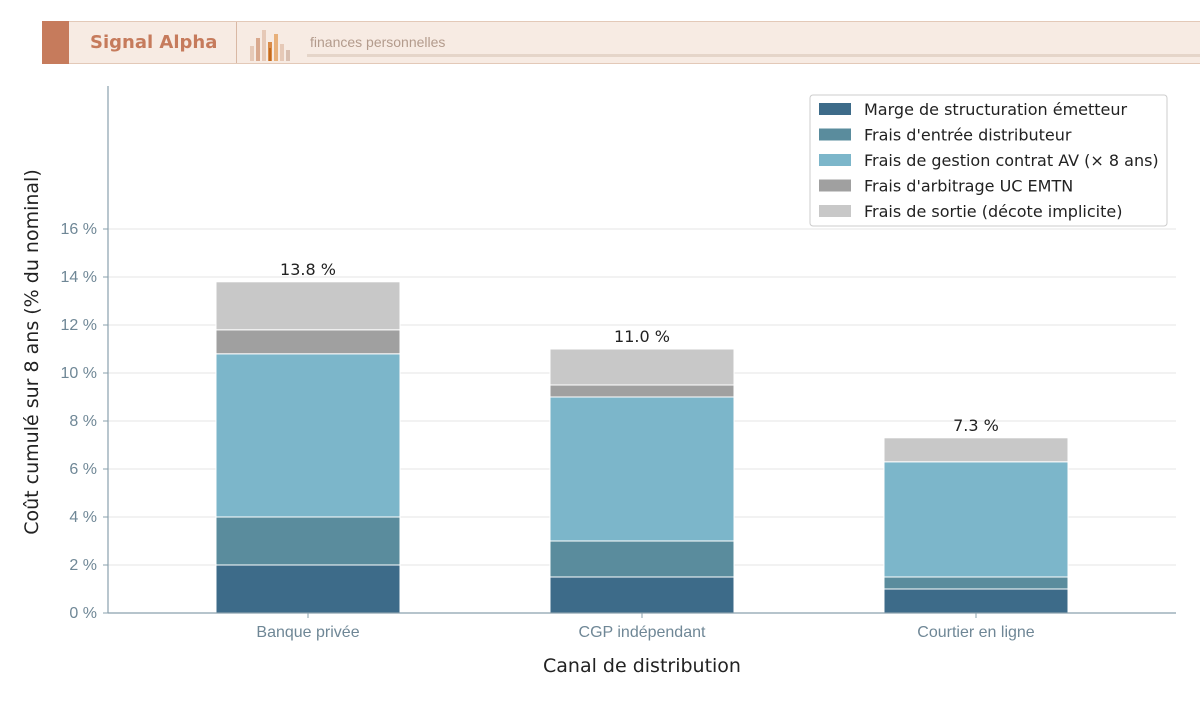  What do you see at coordinates (753, 55) in the screenshot?
I see `banner-rule` at bounding box center [753, 55].